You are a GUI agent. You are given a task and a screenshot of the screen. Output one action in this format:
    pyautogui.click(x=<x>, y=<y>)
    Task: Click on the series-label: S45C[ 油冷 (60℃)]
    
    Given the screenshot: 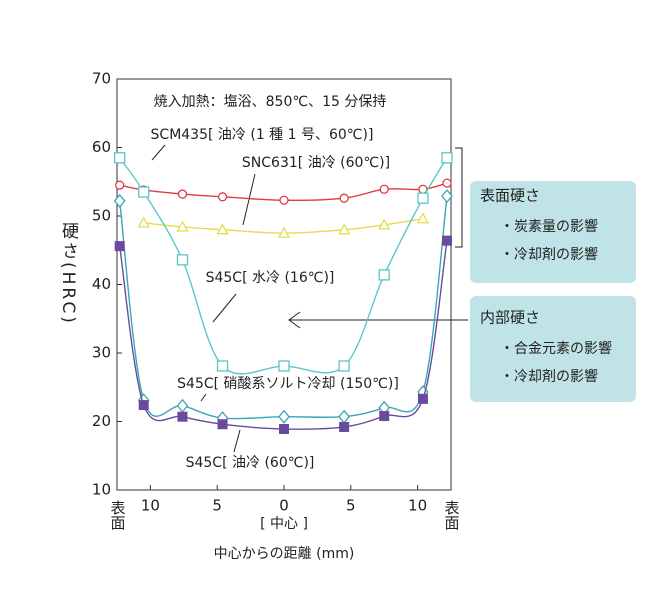 What is the action you would take?
    pyautogui.click(x=250, y=463)
    